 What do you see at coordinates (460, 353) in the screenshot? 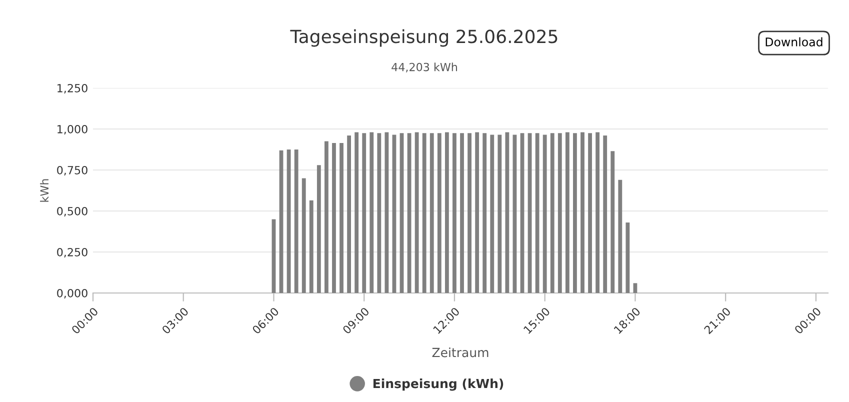
I see `x-axis-title: Zeitraum` at bounding box center [460, 353].